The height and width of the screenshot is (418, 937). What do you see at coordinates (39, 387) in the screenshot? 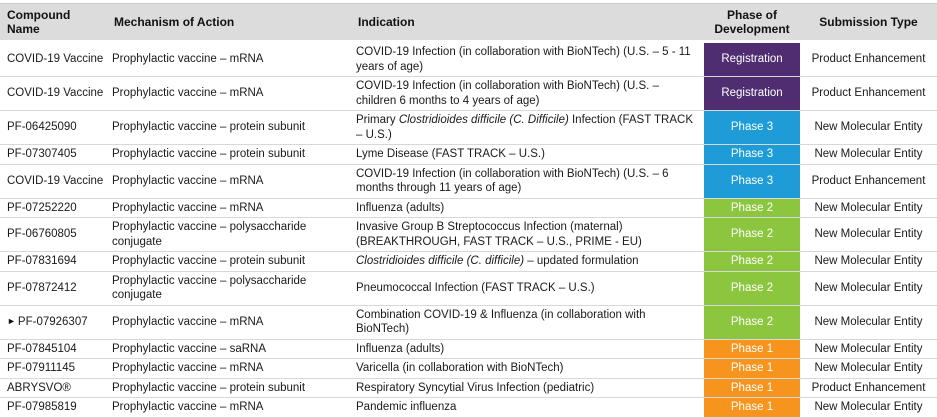
I see `compound-name: ABRYSVO®` at bounding box center [39, 387].